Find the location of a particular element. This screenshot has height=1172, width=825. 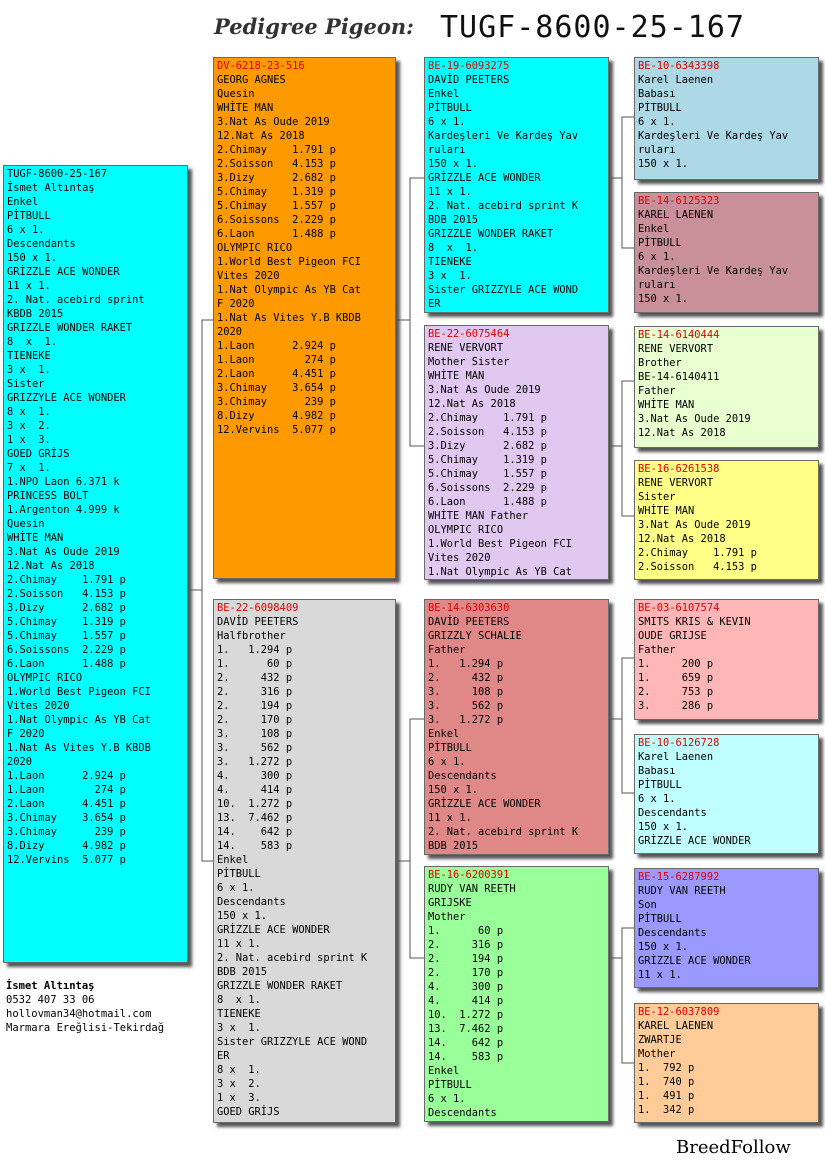

detail-line: BDB 2015 is located at coordinates (242, 972).